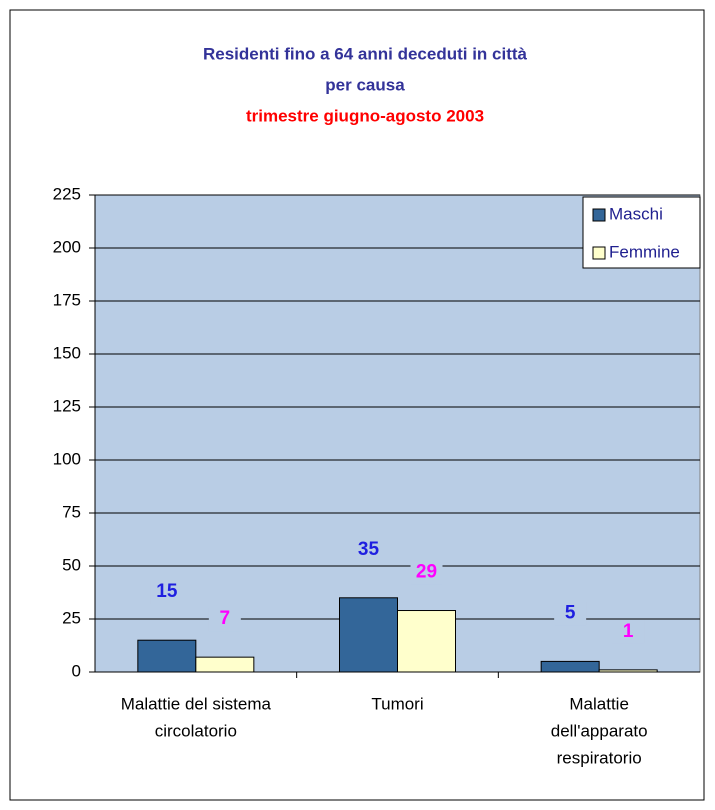 The width and height of the screenshot is (715, 810). Describe the element at coordinates (196, 703) in the screenshot. I see `x-tick-label: Malattie del sistema` at that location.